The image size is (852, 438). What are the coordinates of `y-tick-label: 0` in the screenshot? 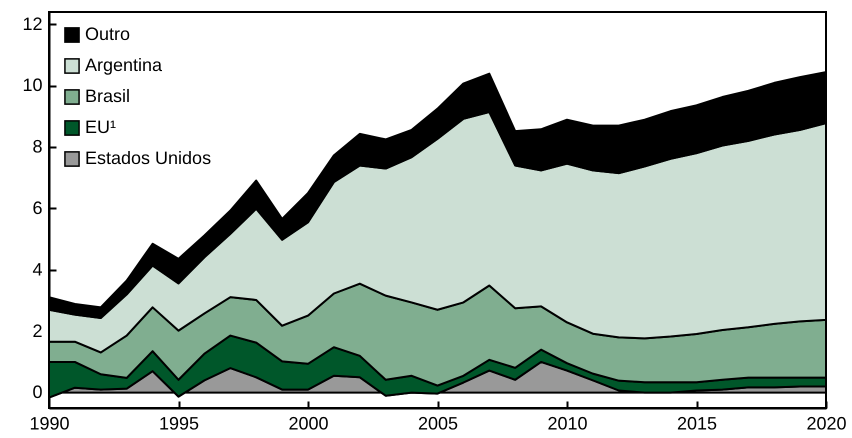 It's located at (37, 392).